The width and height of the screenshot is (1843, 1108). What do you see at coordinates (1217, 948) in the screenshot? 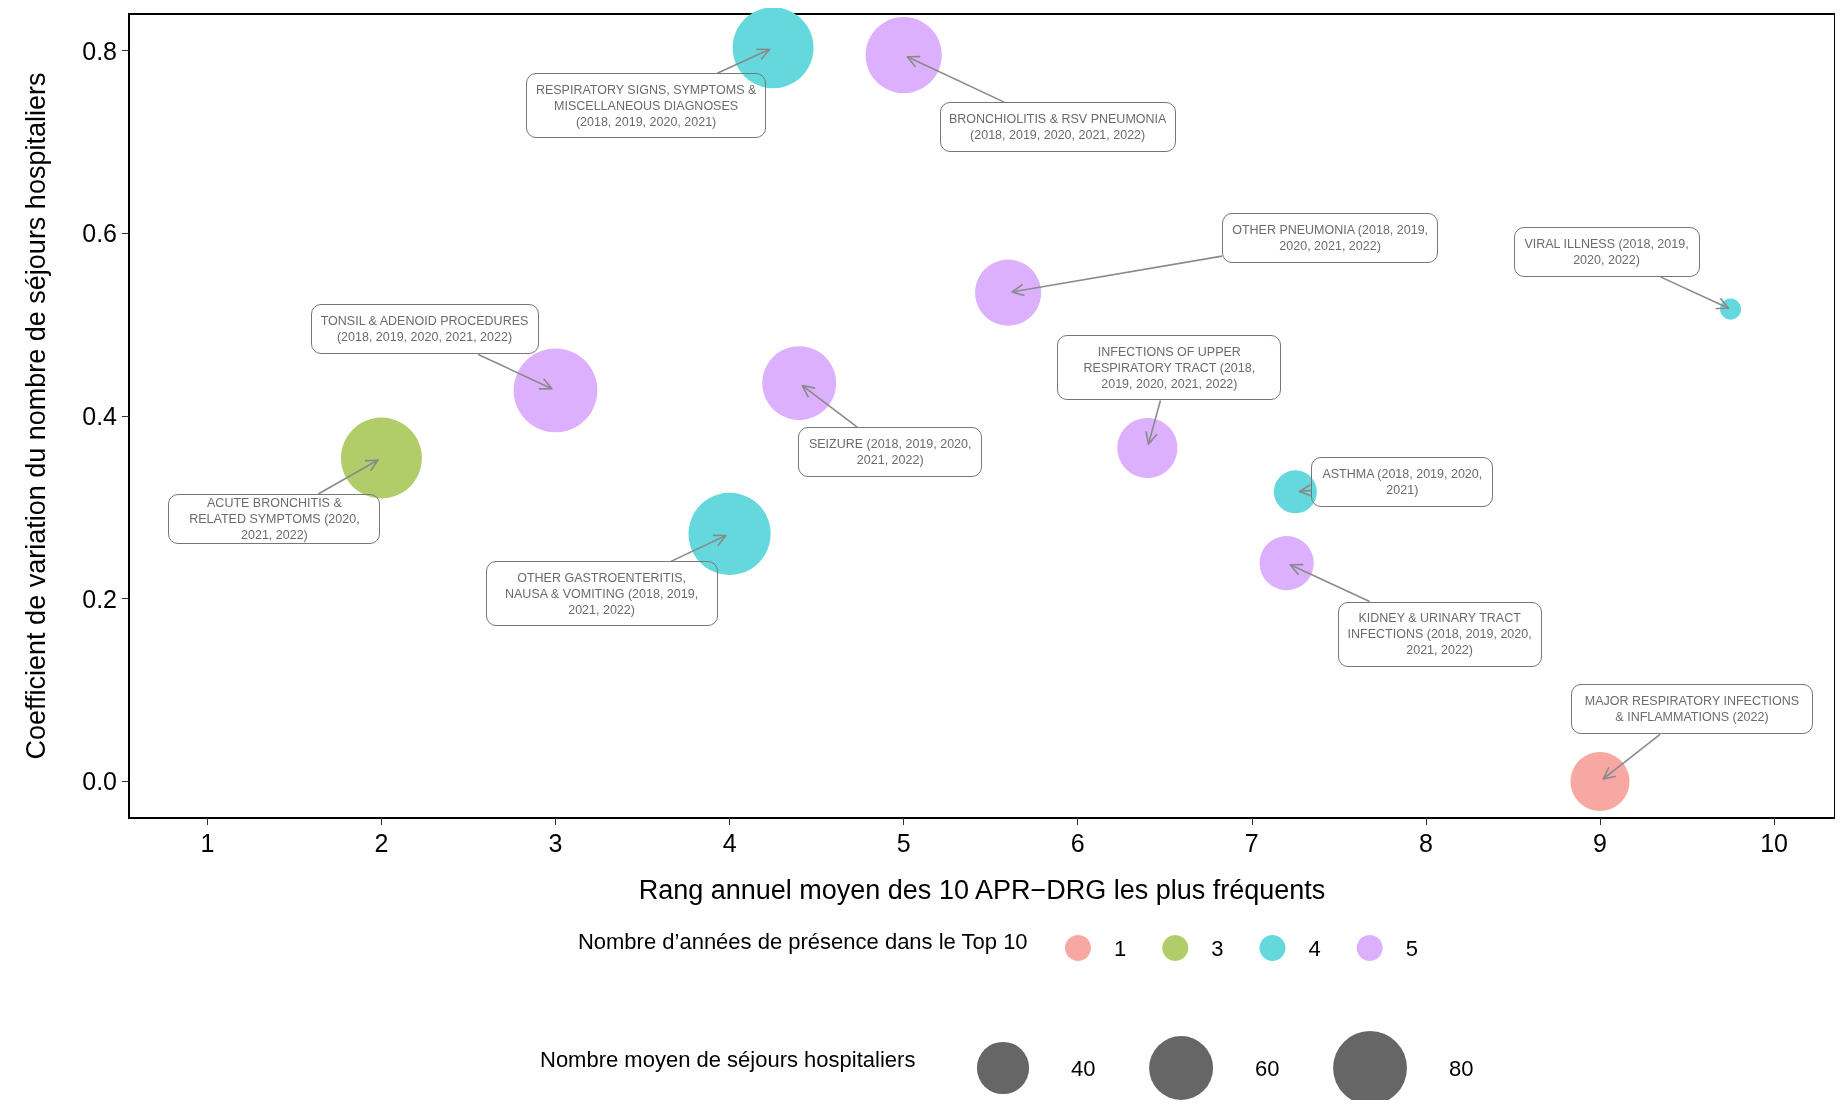
I see `legend-label: 3` at bounding box center [1217, 948].